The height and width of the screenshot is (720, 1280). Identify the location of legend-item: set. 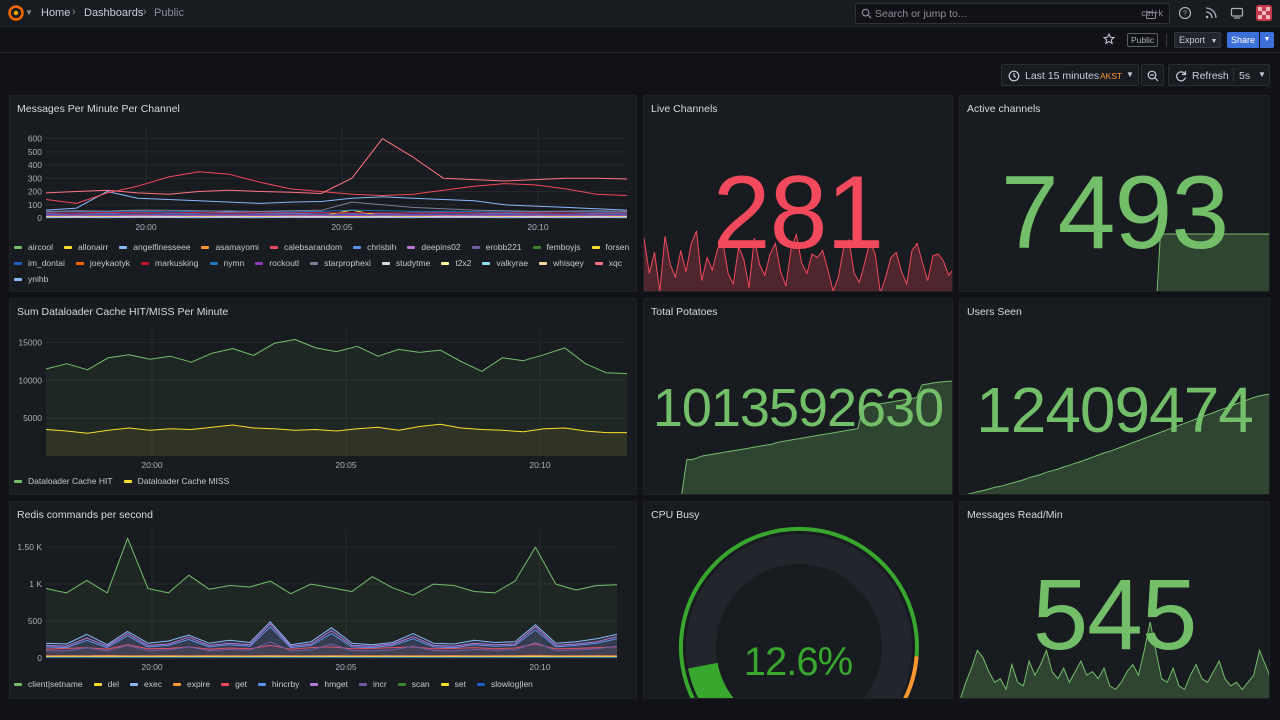
(453, 684).